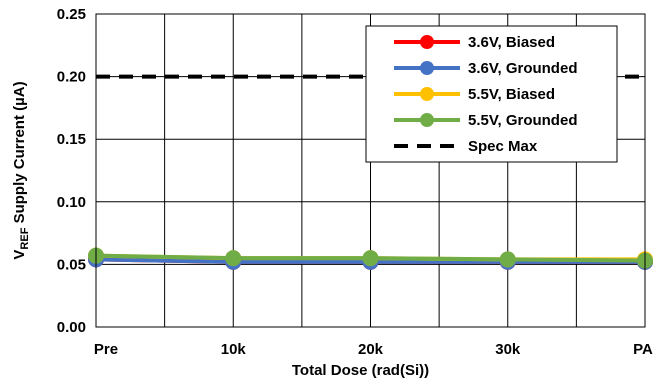 The width and height of the screenshot is (669, 389). What do you see at coordinates (466, 146) in the screenshot?
I see `legend-item: Spec Max` at bounding box center [466, 146].